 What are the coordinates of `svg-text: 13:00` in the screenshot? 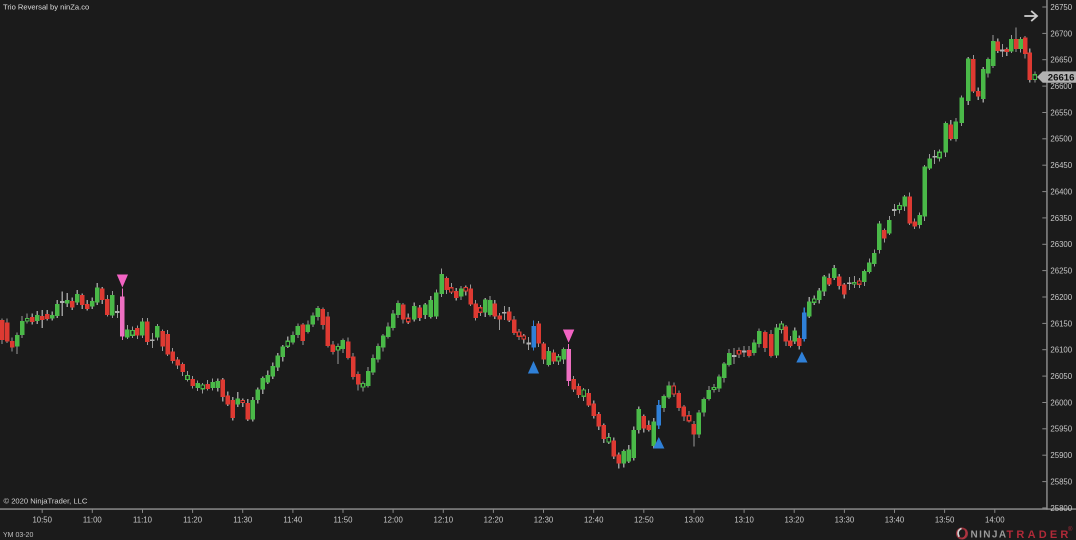 It's located at (694, 519).